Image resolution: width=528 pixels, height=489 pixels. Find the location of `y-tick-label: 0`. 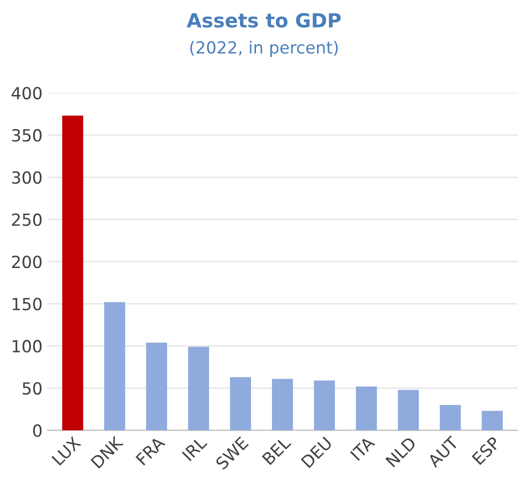

y-tick-label: 0 is located at coordinates (37, 430).